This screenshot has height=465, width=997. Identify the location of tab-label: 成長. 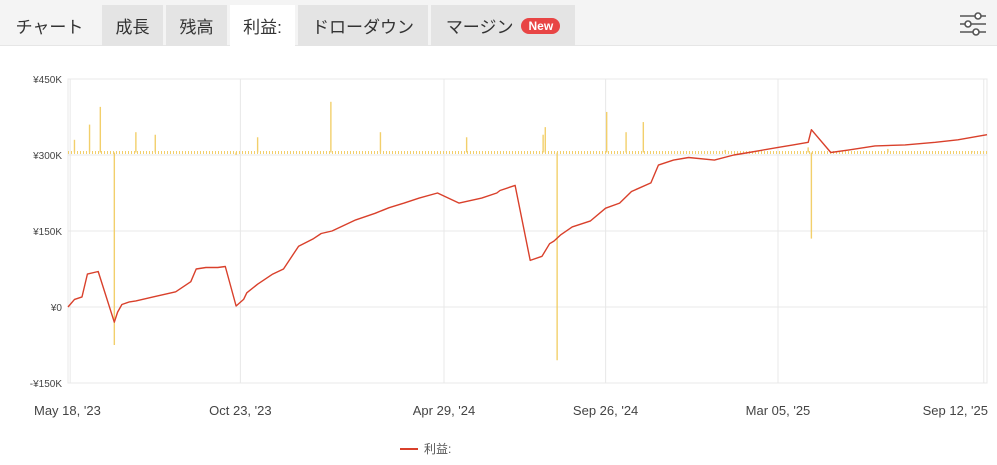
(132, 27).